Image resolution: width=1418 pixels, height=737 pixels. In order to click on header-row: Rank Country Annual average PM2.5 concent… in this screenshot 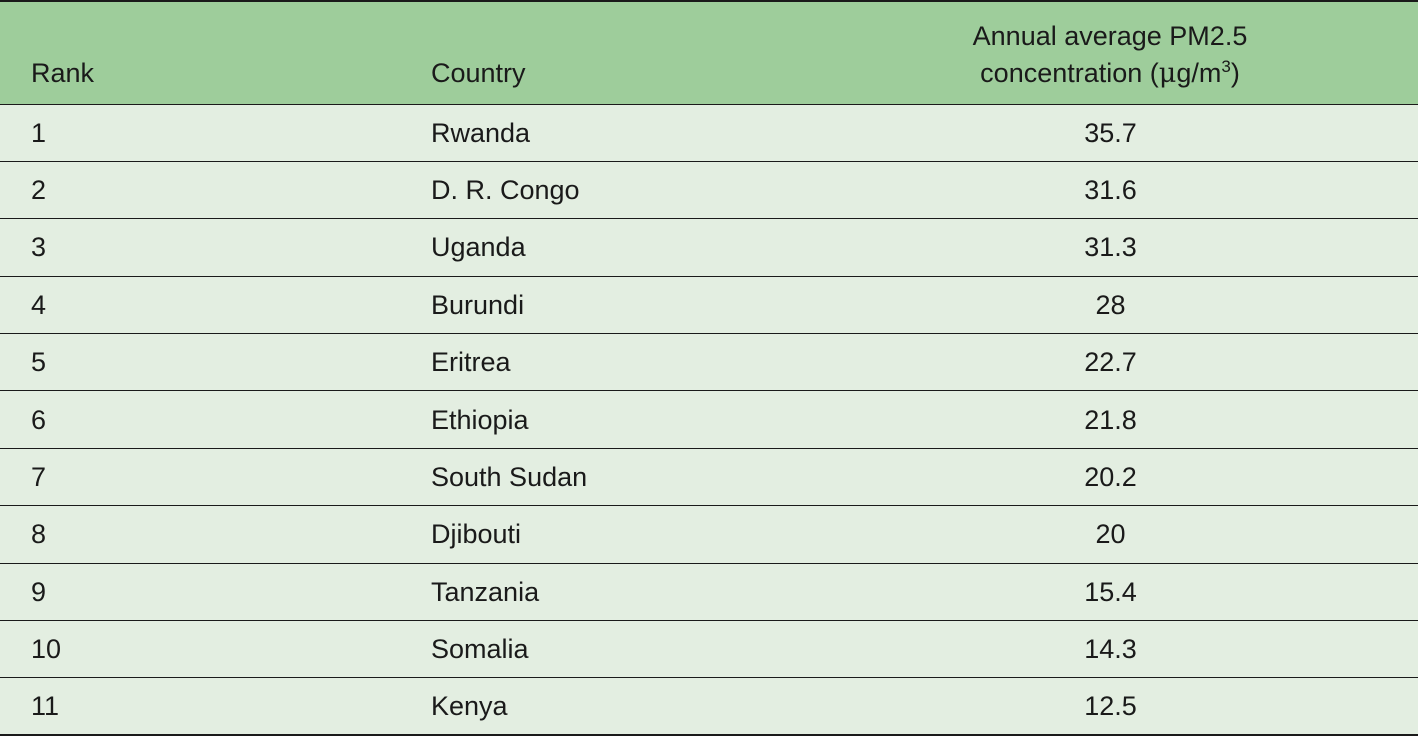, I will do `click(709, 52)`.